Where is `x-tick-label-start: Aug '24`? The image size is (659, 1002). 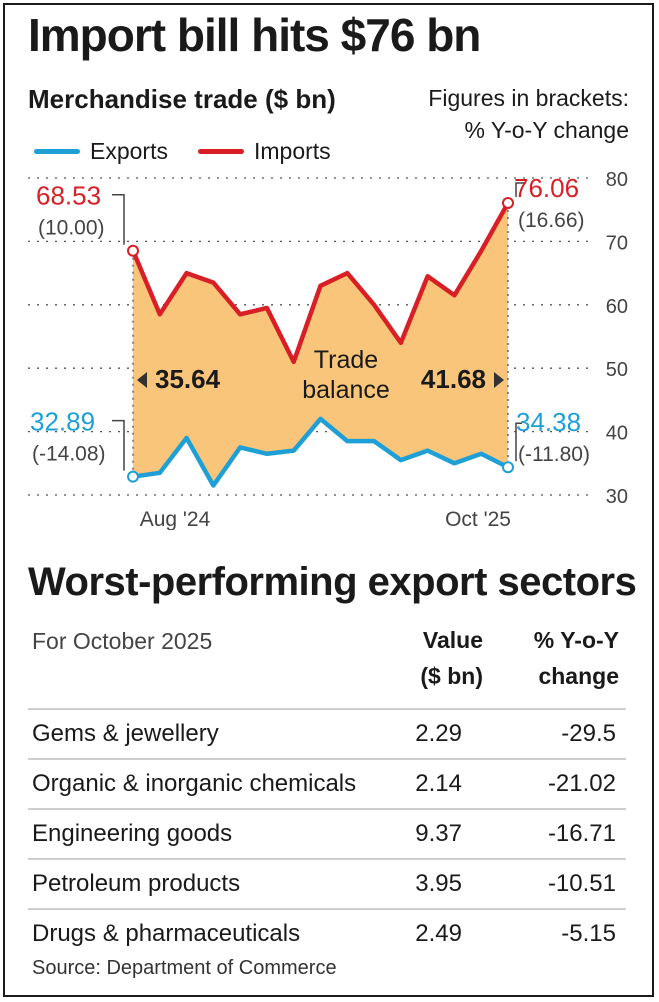 x-tick-label-start: Aug '24 is located at coordinates (175, 519).